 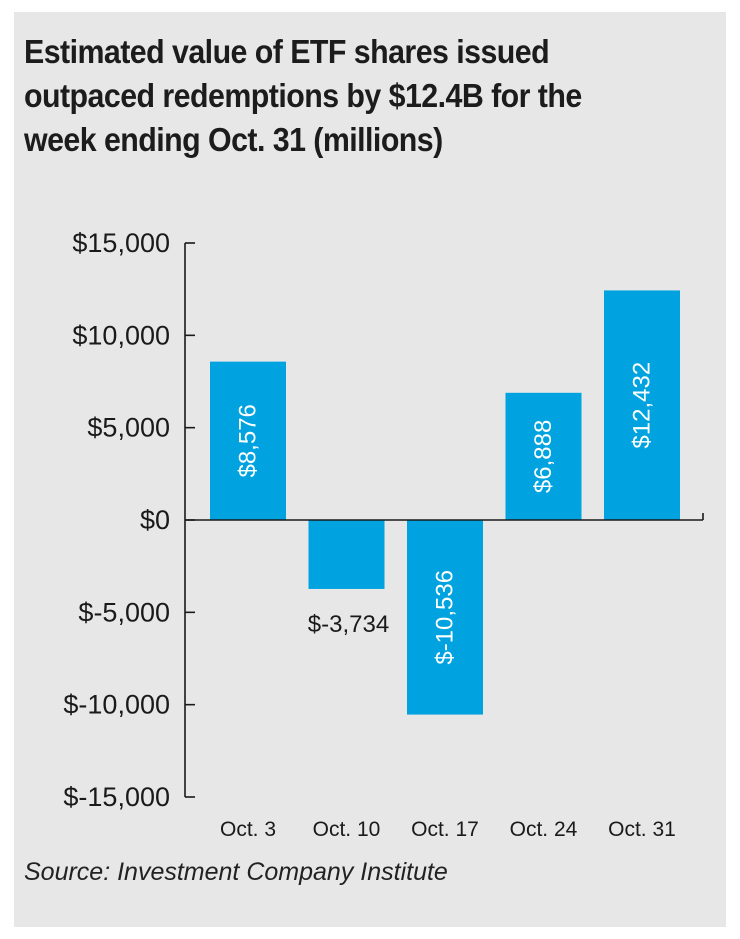 I want to click on data-label: $6,888, so click(x=543, y=456).